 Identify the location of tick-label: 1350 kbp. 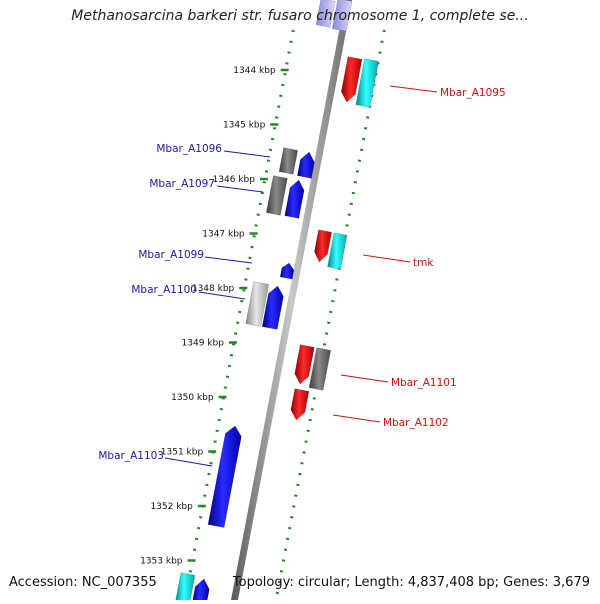
(192, 398).